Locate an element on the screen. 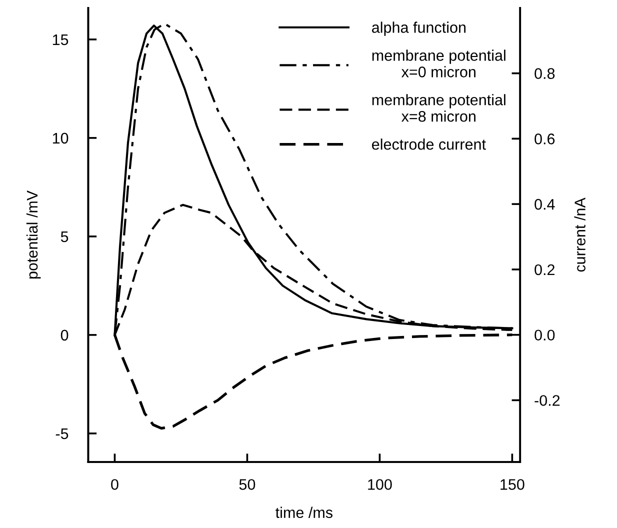 The image size is (617, 528). y-tick-label: 10 is located at coordinates (60, 138).